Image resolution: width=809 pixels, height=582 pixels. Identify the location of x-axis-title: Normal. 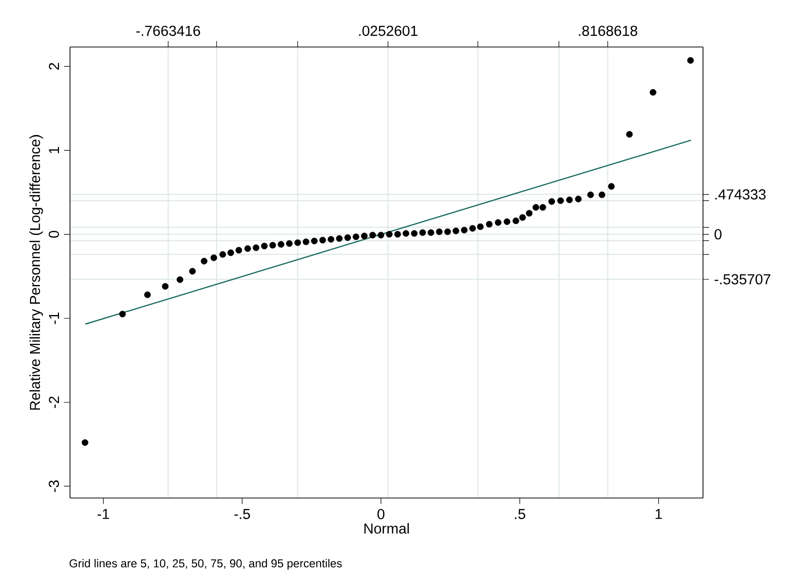
(386, 528).